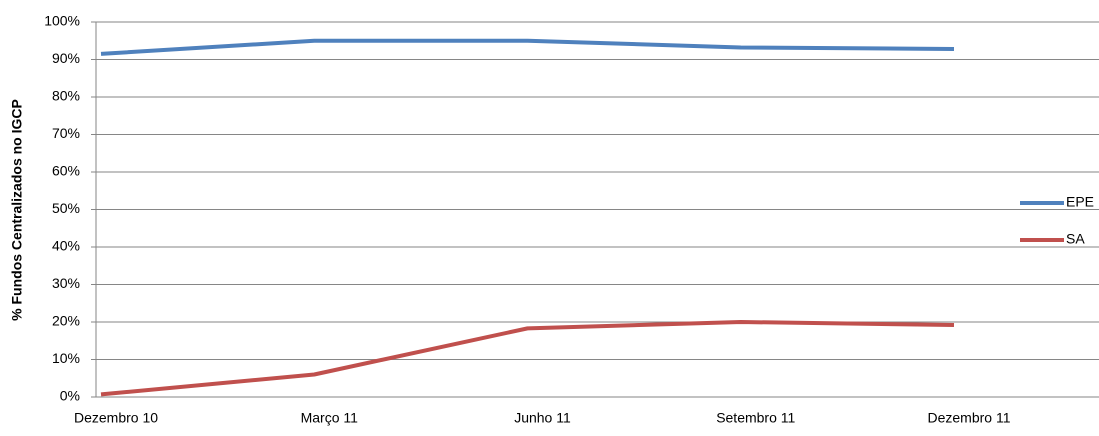  Describe the element at coordinates (330, 418) in the screenshot. I see `x-tick-label: Março 11` at that location.